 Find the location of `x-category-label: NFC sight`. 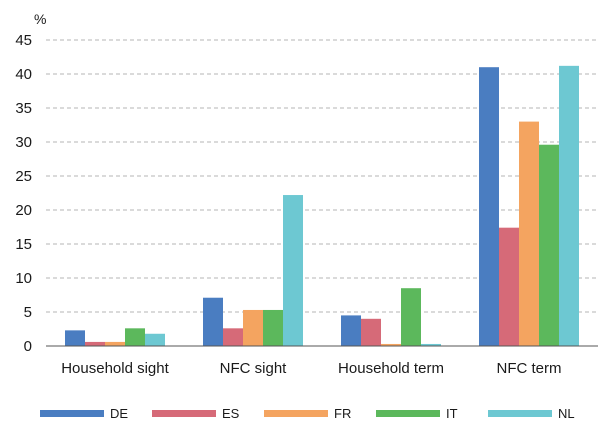

x-category-label: NFC sight is located at coordinates (254, 368).